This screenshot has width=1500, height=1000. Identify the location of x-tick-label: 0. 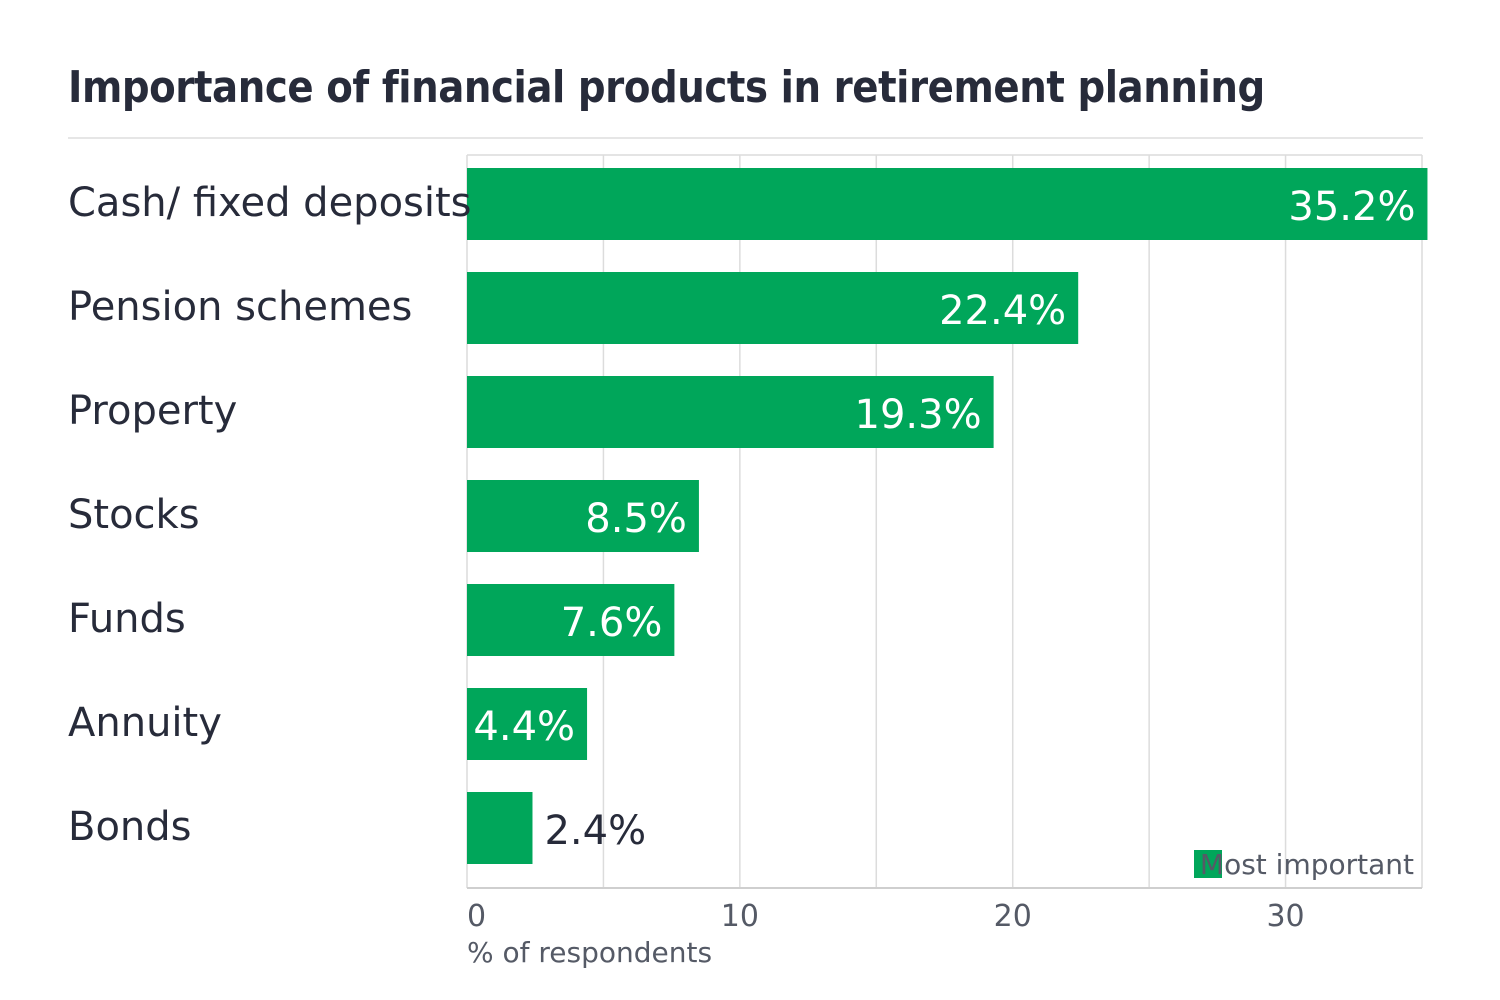
(476, 916).